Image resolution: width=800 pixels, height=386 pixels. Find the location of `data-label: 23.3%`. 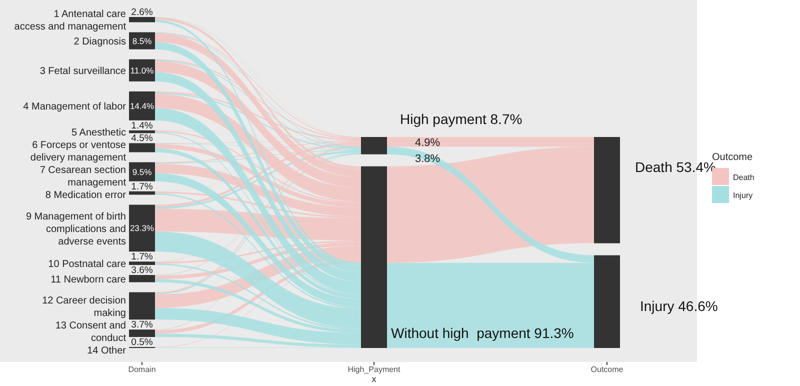

data-label: 23.3% is located at coordinates (142, 228).